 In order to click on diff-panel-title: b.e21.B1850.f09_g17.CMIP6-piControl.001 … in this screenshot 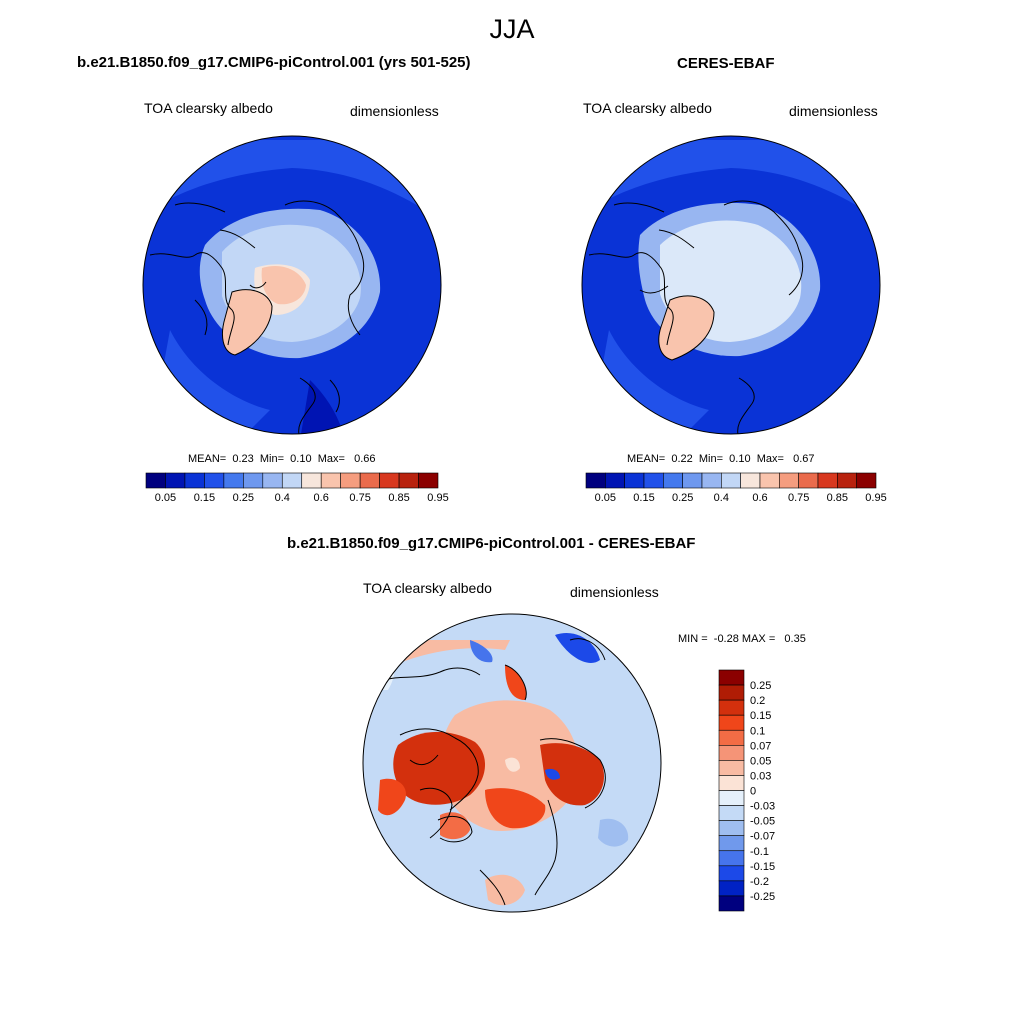, I will do `click(491, 543)`.